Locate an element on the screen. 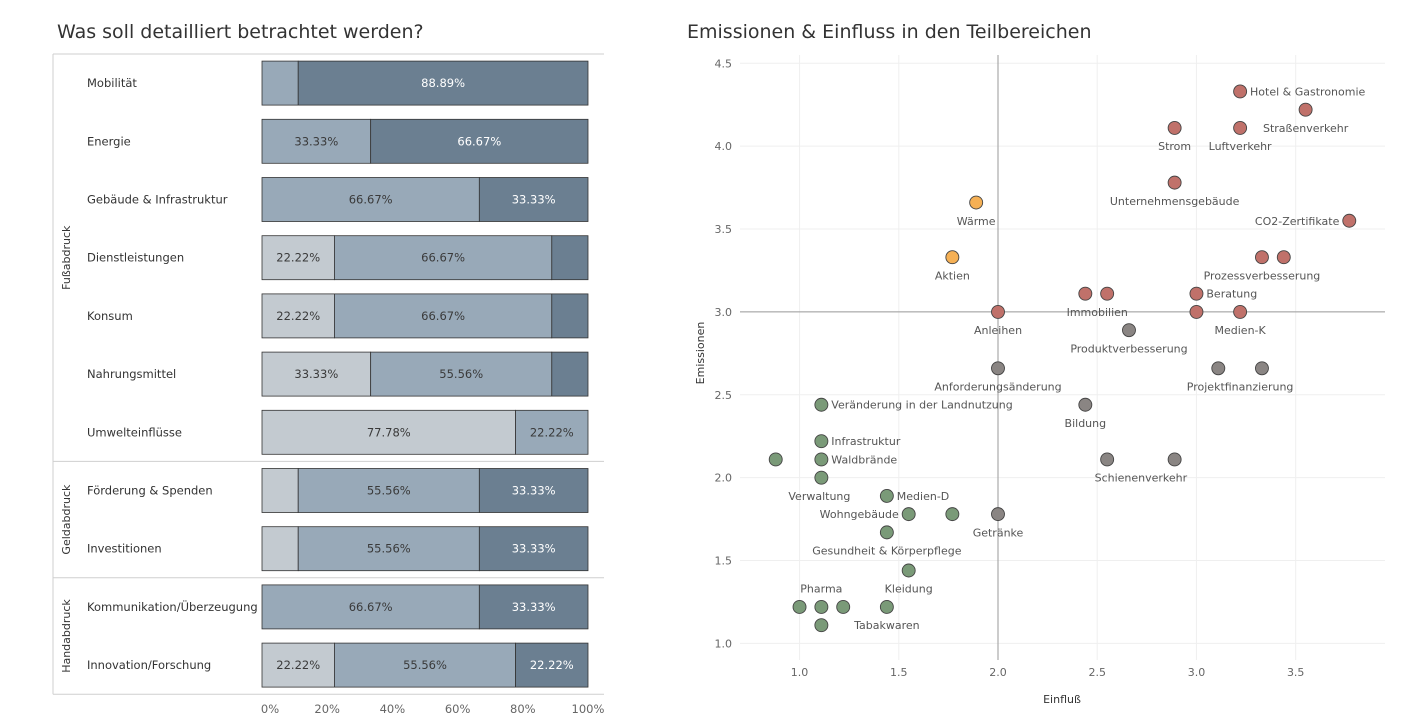 The image size is (1405, 724). point-label: Tabakwaren is located at coordinates (886, 625).